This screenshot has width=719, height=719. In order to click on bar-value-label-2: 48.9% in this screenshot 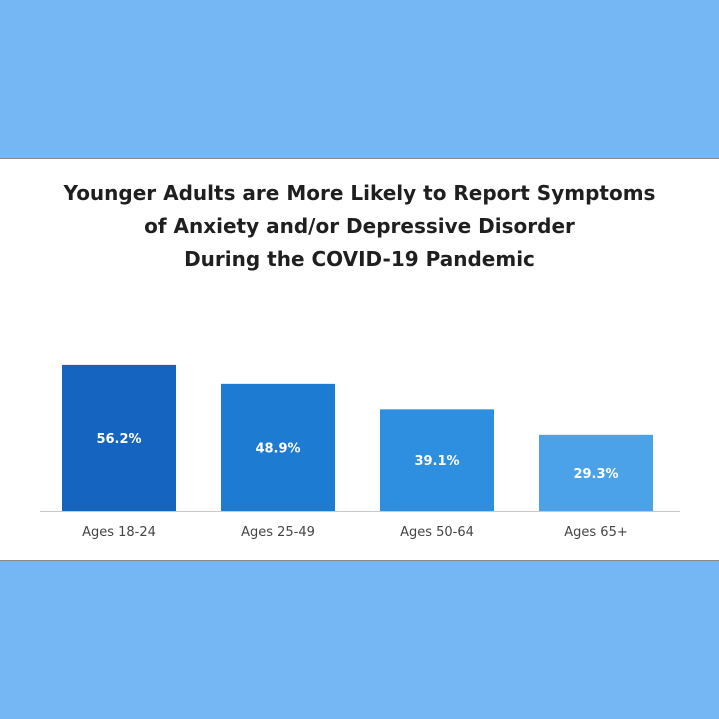, I will do `click(277, 448)`.